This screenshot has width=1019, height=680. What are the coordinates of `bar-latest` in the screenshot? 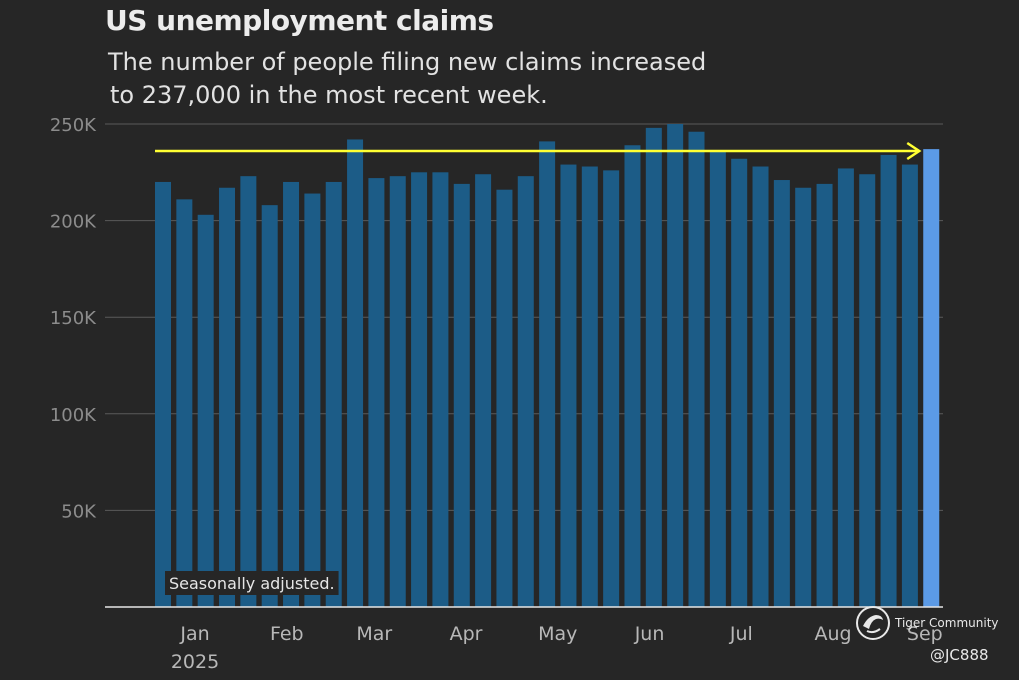 It's located at (931, 378).